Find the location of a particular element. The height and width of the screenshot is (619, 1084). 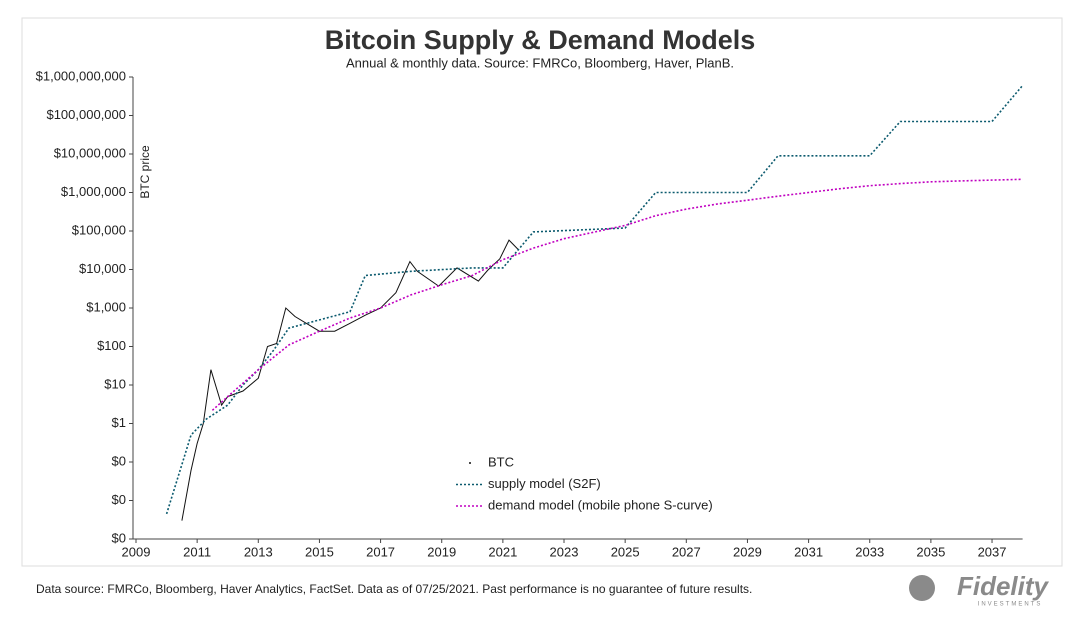

x-tick-label: 2037 is located at coordinates (992, 551).